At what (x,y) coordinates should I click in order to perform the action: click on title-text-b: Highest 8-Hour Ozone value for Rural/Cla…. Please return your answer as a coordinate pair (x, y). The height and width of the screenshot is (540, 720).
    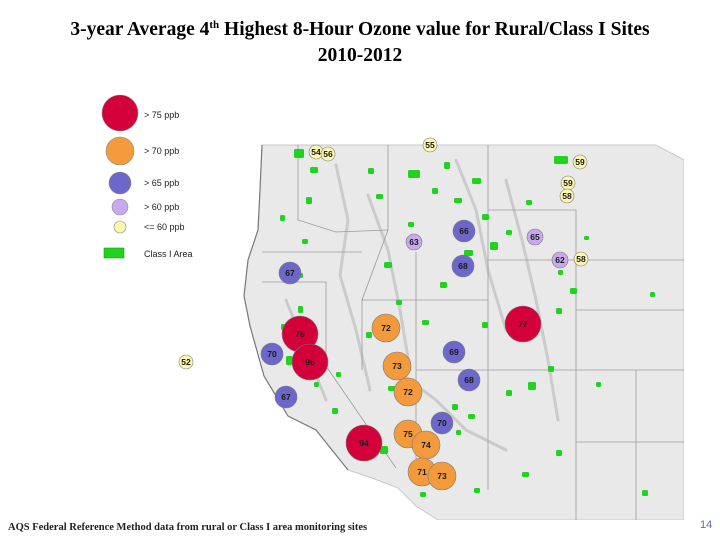
    Looking at the image, I should click on (434, 29).